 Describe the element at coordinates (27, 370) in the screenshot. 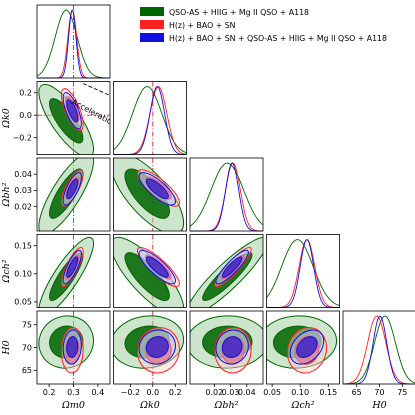

I see `y-tick-label: 65` at that location.